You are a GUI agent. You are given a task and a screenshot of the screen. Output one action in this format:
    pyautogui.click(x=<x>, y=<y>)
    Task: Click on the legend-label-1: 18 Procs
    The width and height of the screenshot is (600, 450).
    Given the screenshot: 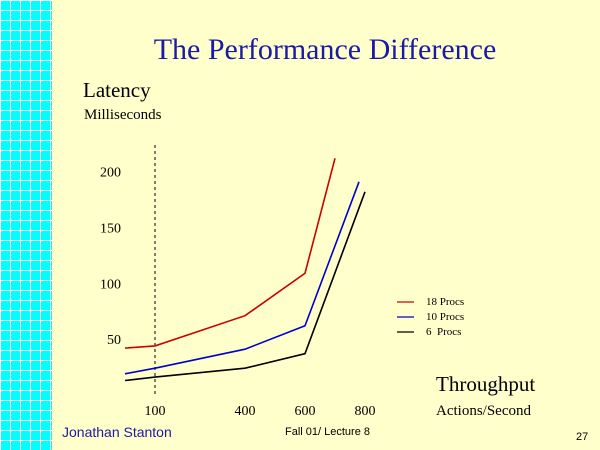 What is the action you would take?
    pyautogui.click(x=445, y=302)
    